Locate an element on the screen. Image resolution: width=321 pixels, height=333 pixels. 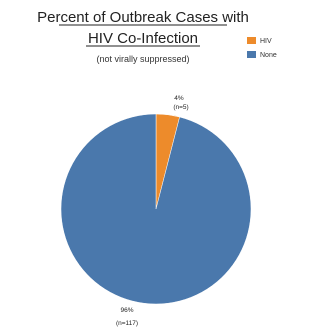
data-label-hiv-percent: 4% is located at coordinates (179, 98).